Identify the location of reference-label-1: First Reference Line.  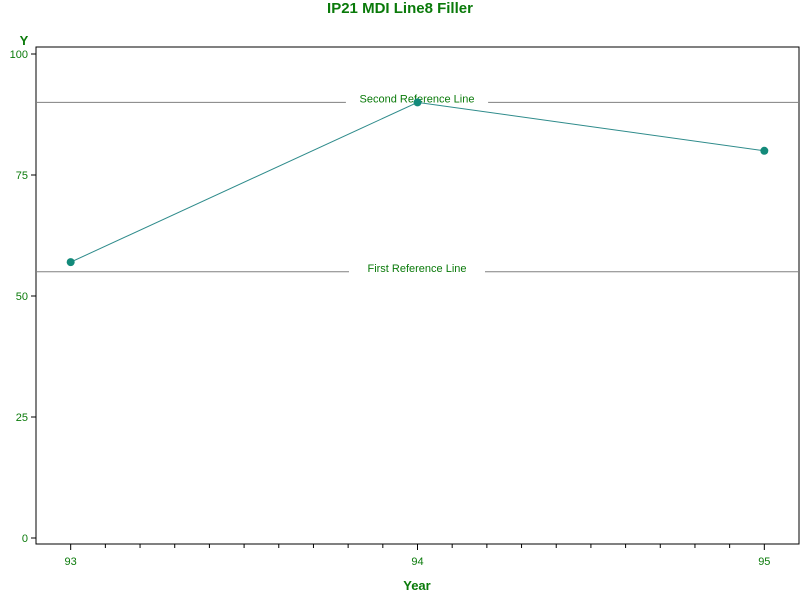
(416, 269).